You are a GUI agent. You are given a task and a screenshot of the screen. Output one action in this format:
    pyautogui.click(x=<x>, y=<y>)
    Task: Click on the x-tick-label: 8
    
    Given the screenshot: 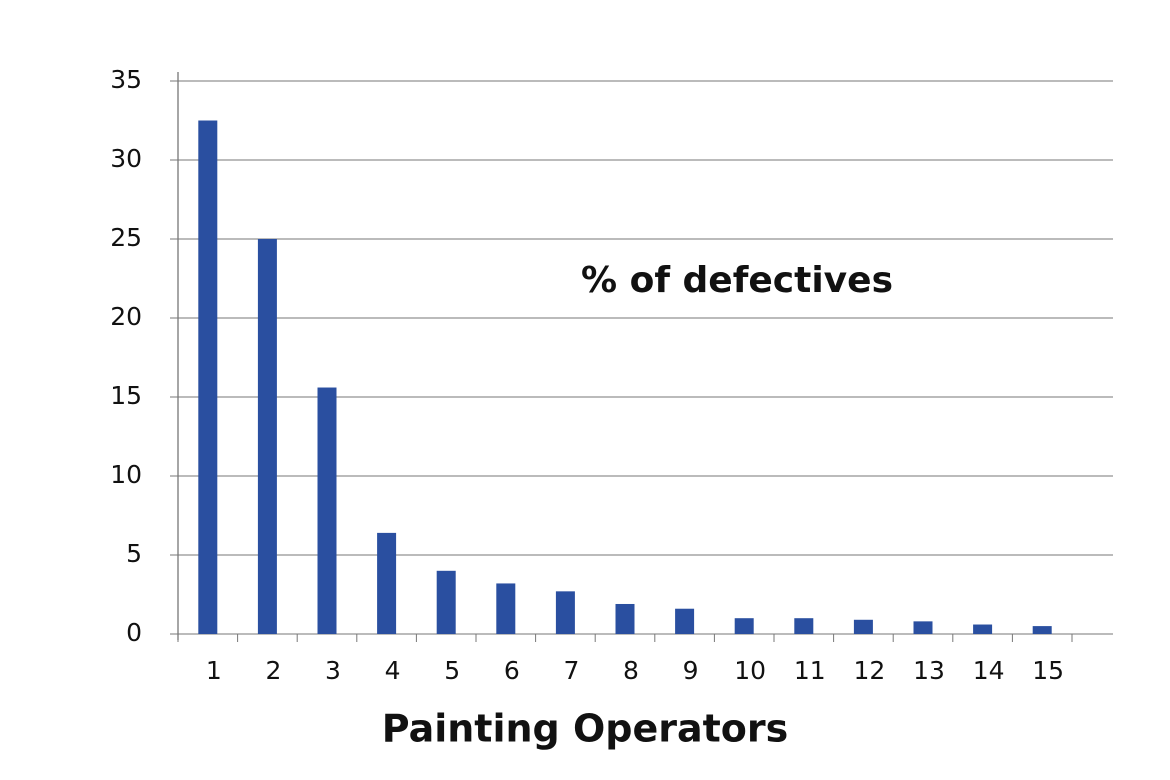 What is the action you would take?
    pyautogui.click(x=631, y=670)
    